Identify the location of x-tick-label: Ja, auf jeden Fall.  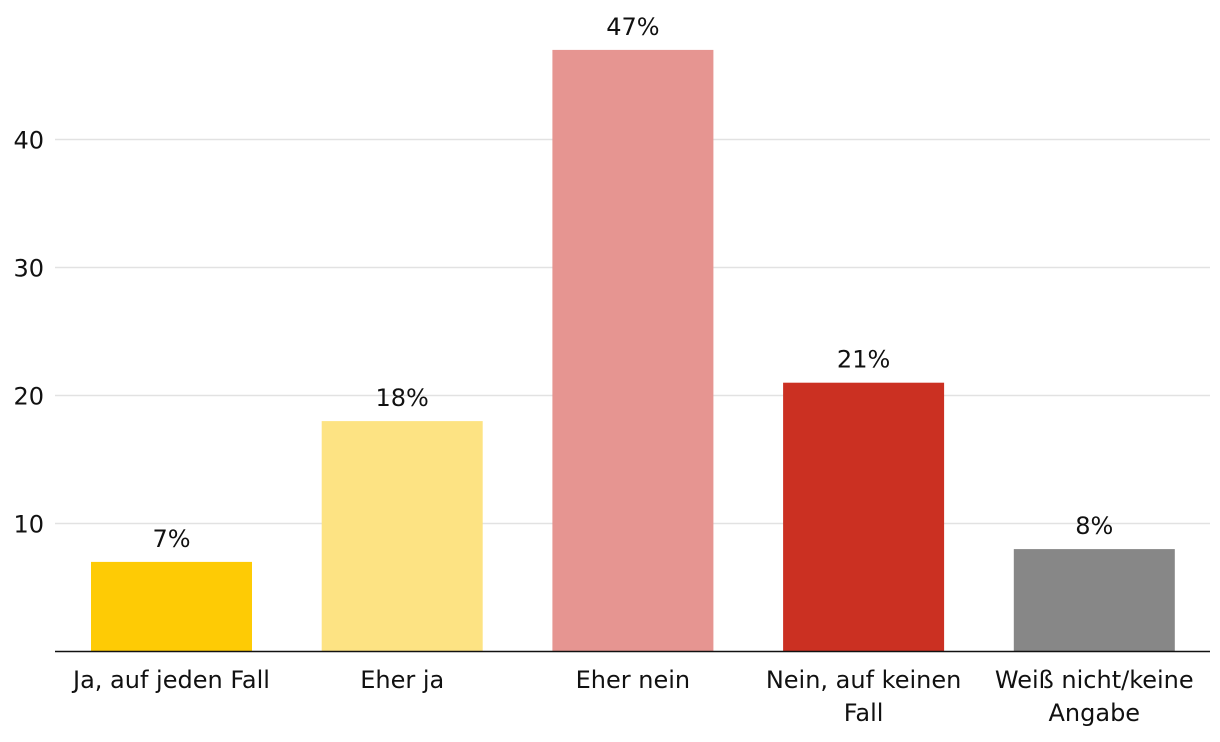
(170, 680).